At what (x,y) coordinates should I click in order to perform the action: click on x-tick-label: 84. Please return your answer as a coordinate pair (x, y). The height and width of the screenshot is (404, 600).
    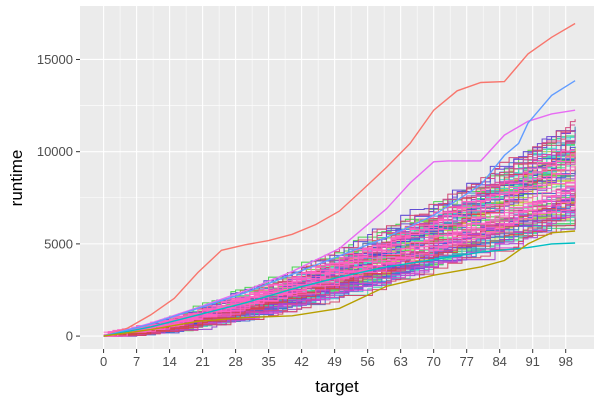
    Looking at the image, I should click on (499, 361).